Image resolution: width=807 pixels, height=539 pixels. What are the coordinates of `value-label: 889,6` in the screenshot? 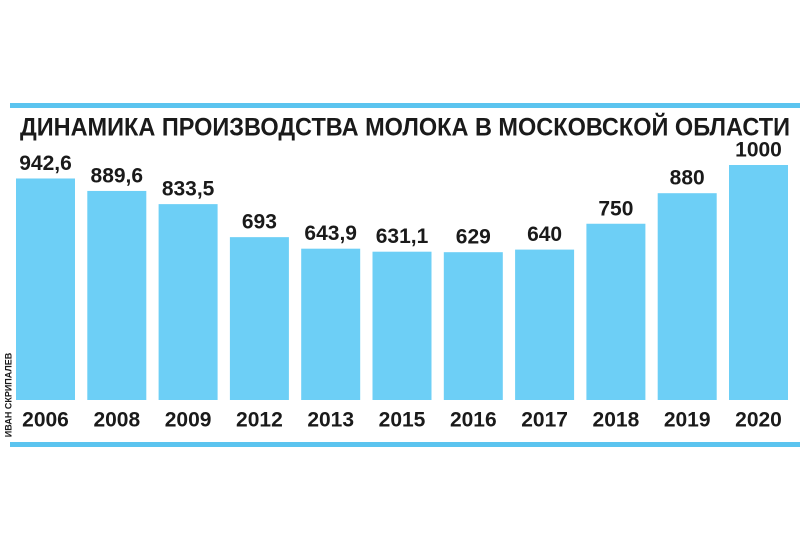 It's located at (117, 175).